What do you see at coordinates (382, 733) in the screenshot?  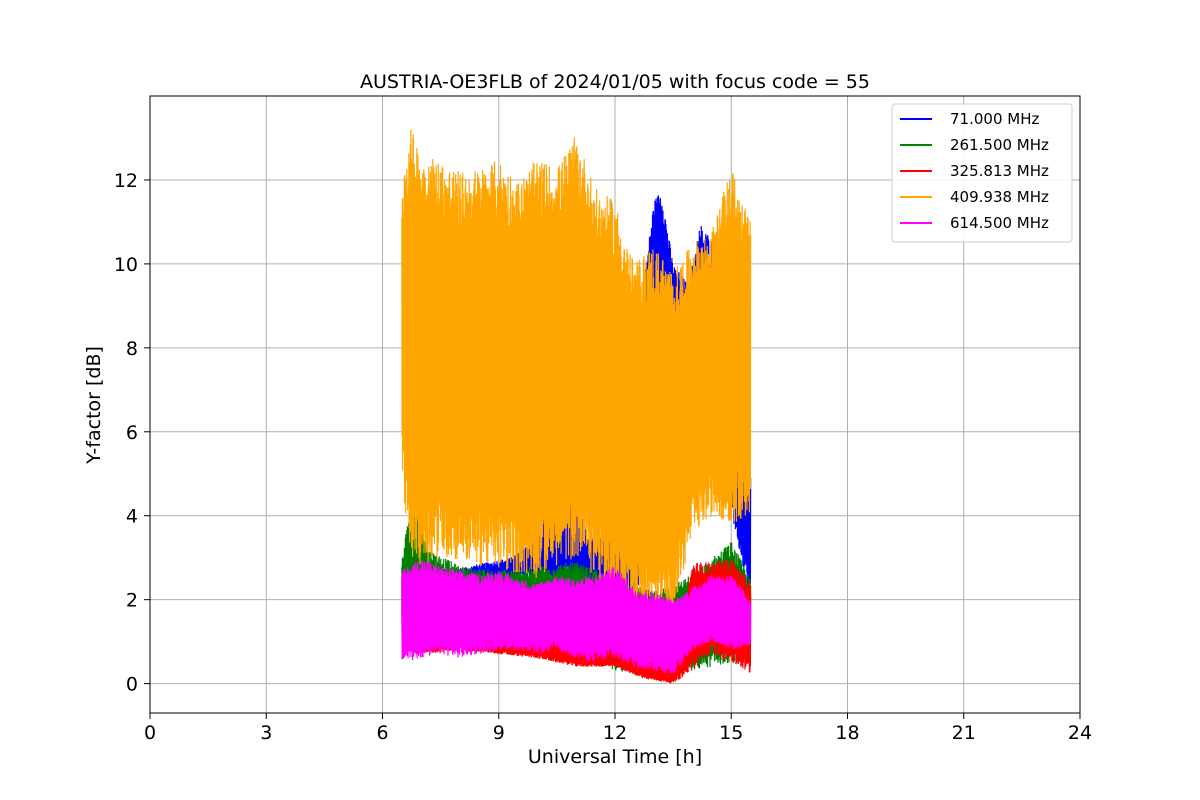 I see `x-tick-label: 6` at bounding box center [382, 733].